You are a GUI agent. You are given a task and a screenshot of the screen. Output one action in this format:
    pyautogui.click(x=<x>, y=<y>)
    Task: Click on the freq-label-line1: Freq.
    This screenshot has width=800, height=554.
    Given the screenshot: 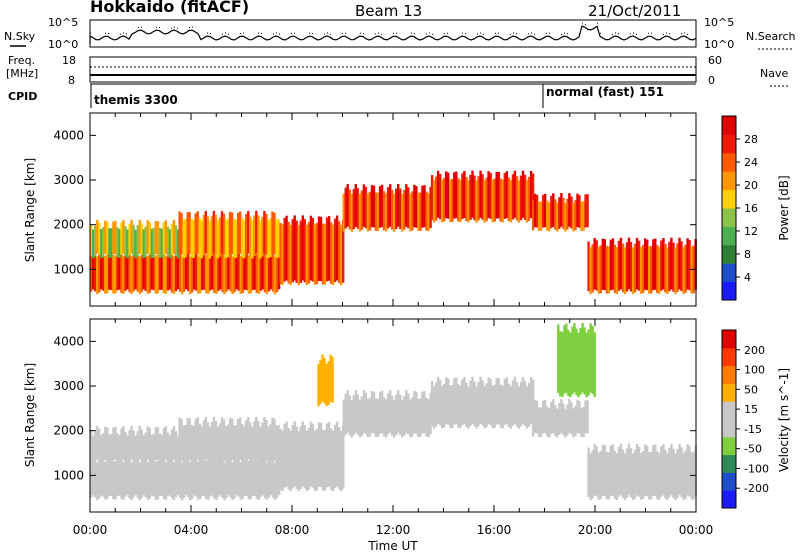 What is the action you would take?
    pyautogui.click(x=21, y=60)
    